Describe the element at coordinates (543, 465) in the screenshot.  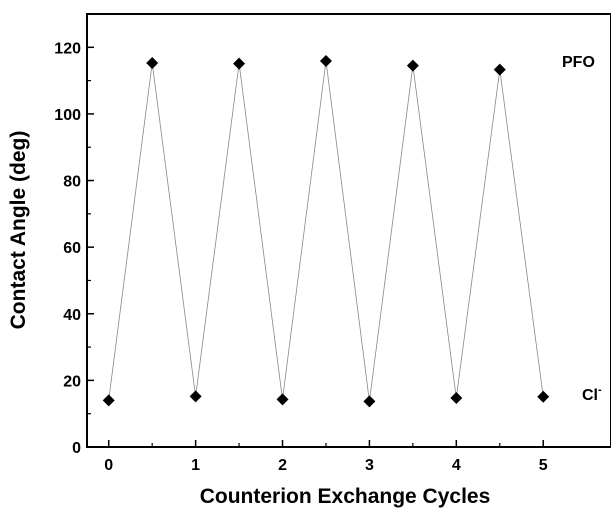
I see `x-tick-label: 5` at that location.